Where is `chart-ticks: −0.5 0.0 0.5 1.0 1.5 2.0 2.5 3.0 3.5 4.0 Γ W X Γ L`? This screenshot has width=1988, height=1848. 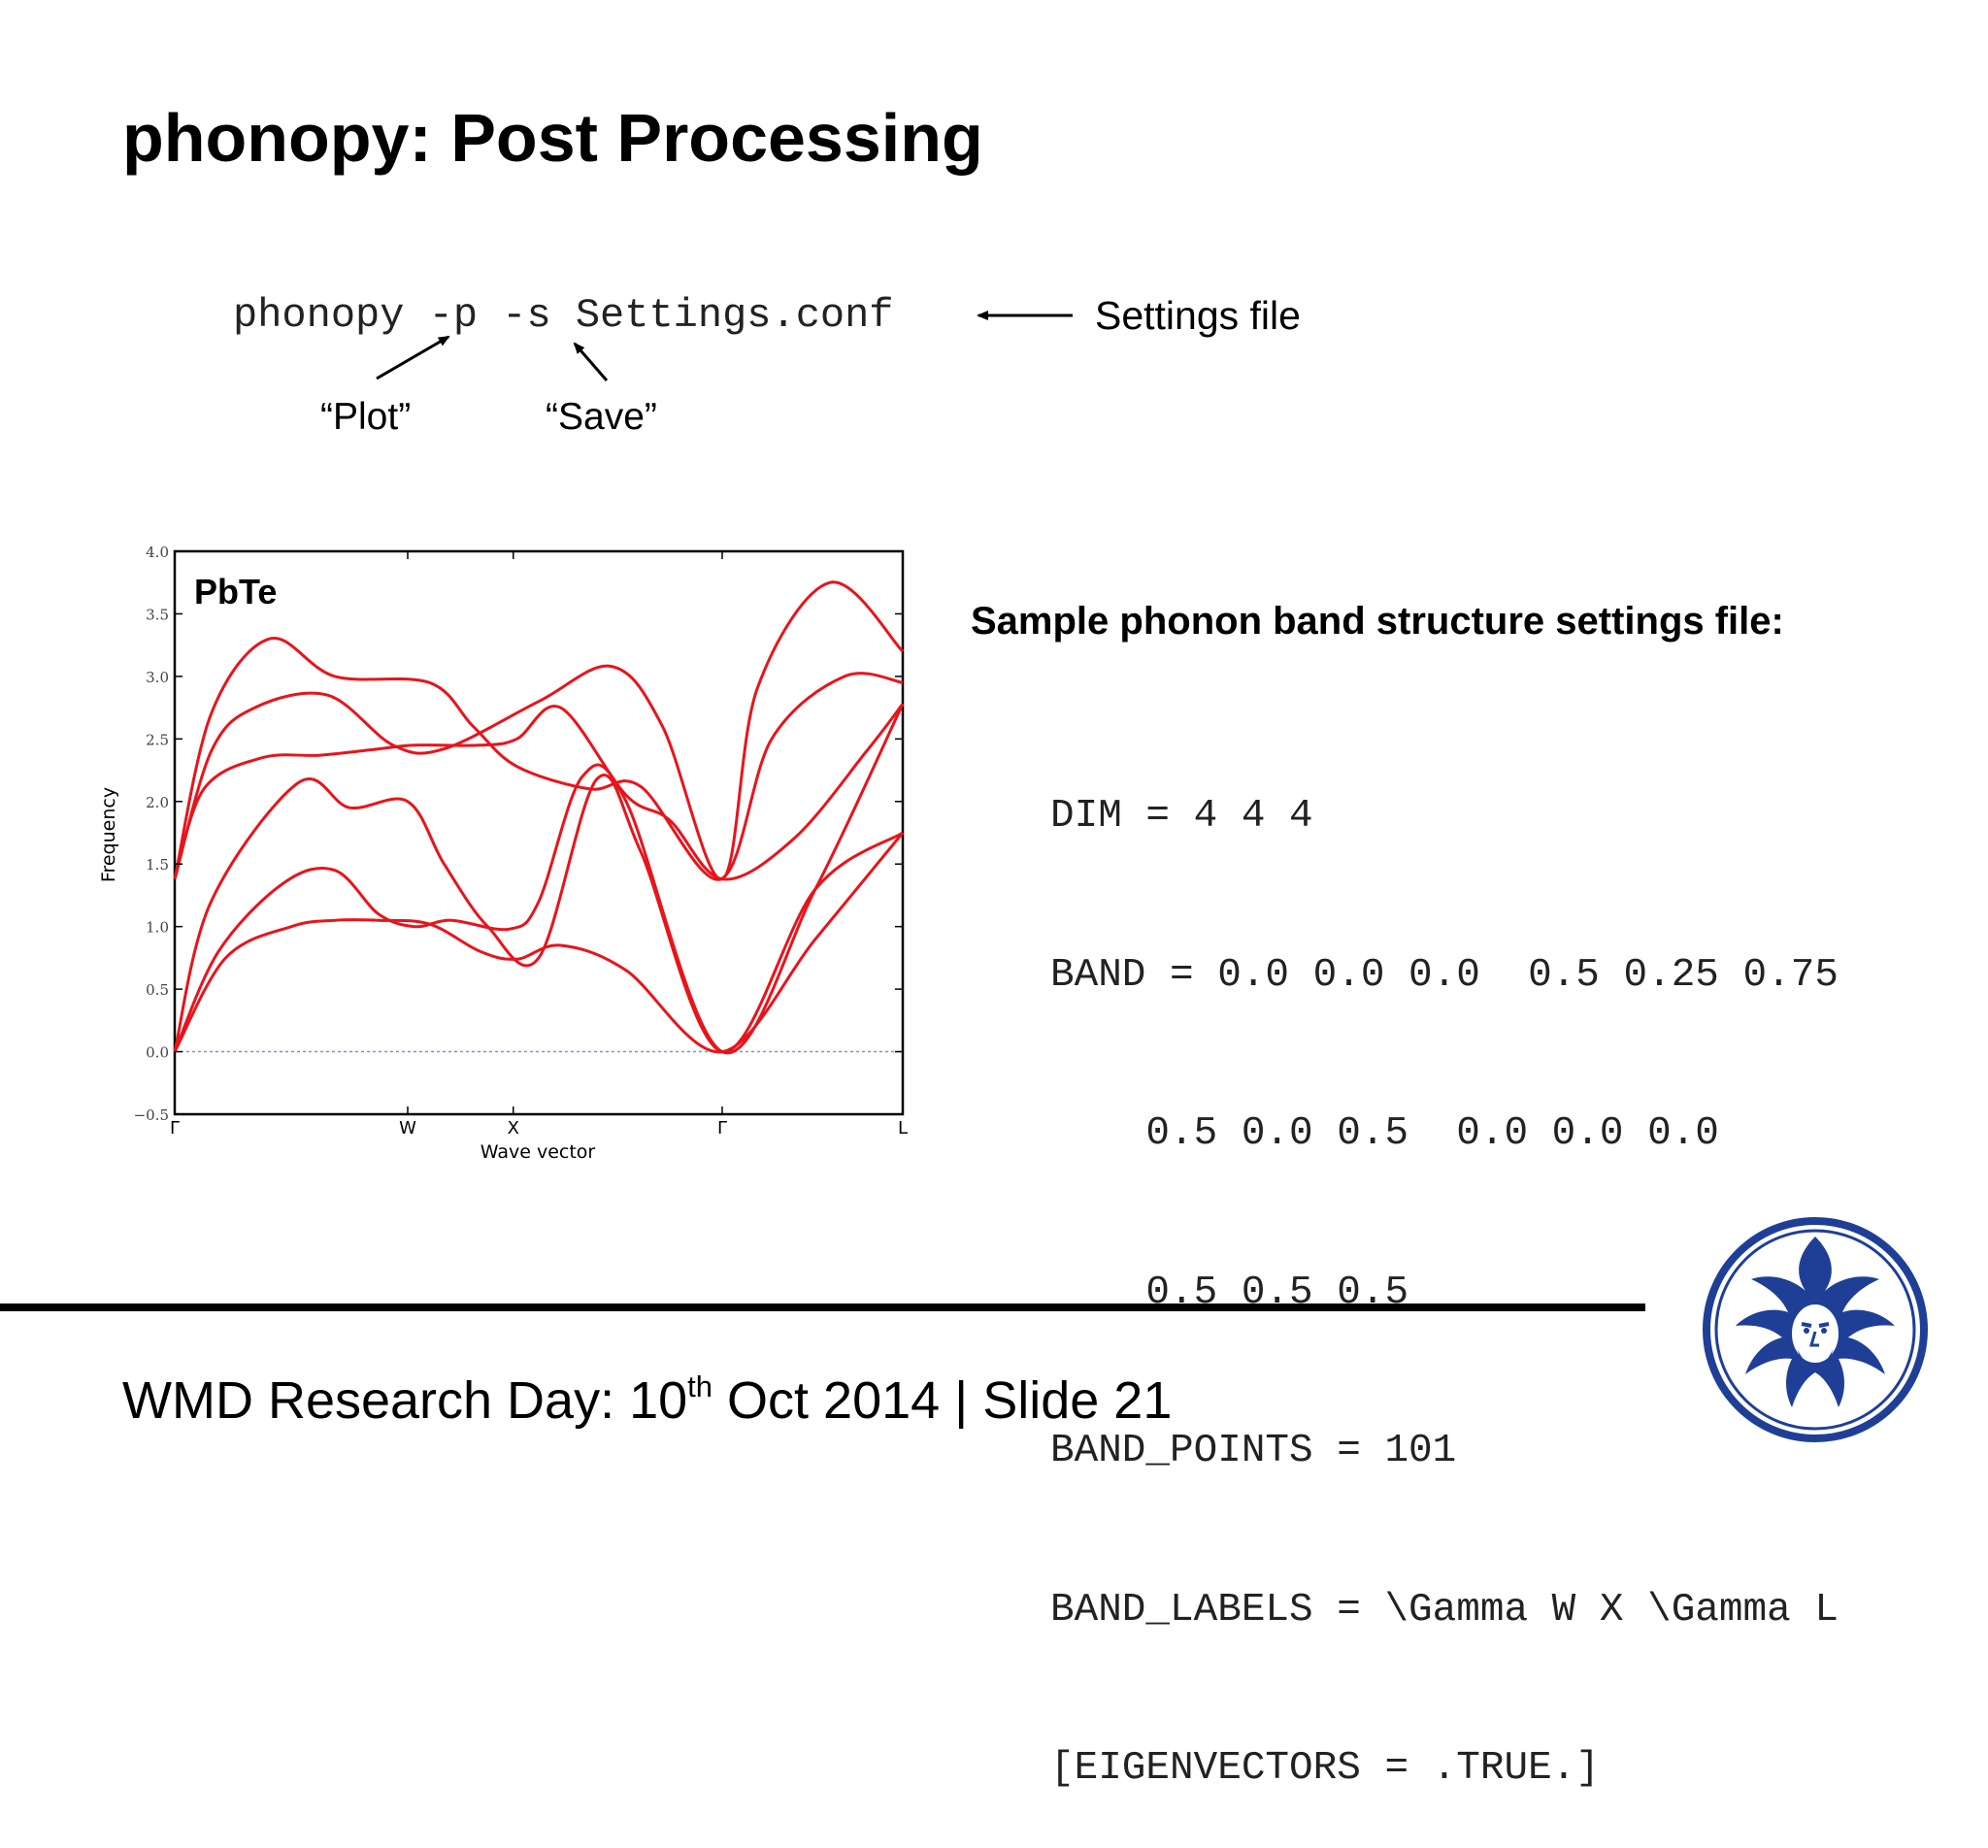
chart-ticks: −0.5 0.0 0.5 1.0 1.5 2.0 2.5 3.0 3.5 4.0 Γ W X Γ L is located at coordinates (521, 841).